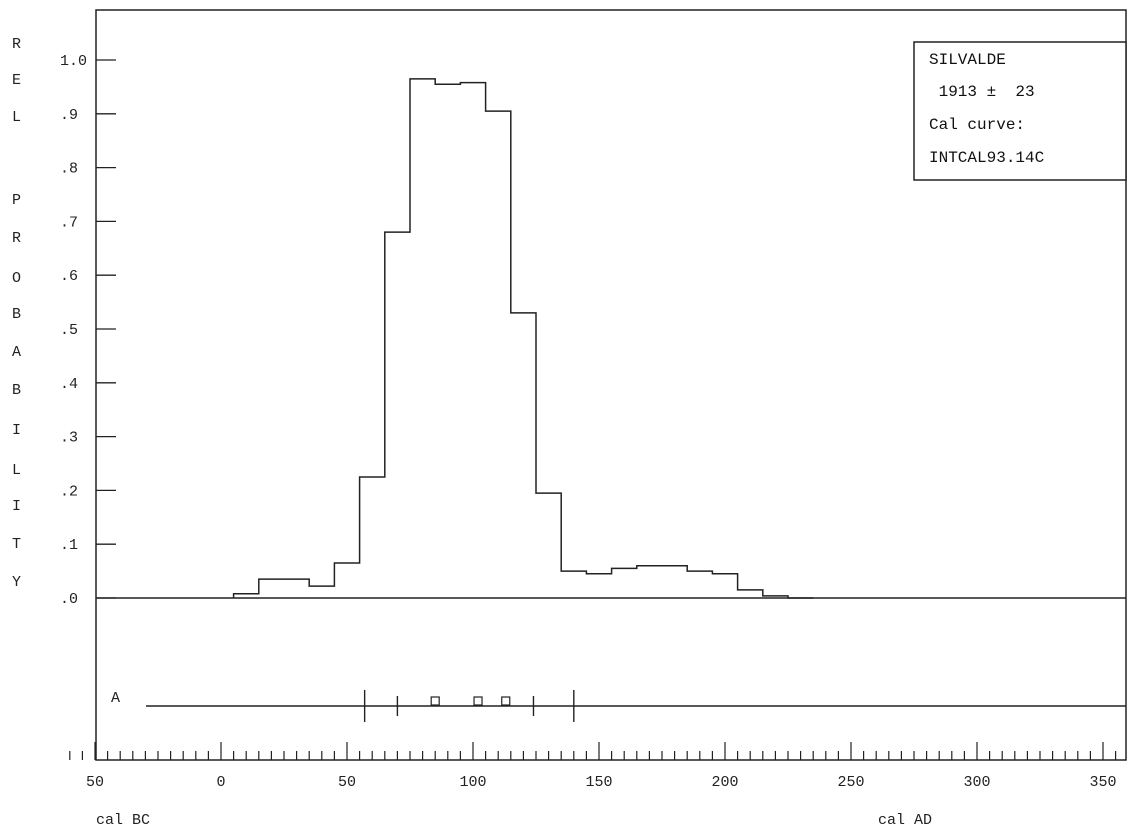  I want to click on y-axis: .0 .1 .2 .3 .4 .5 .6 .7 .8 .9 1.0, so click(88, 330).